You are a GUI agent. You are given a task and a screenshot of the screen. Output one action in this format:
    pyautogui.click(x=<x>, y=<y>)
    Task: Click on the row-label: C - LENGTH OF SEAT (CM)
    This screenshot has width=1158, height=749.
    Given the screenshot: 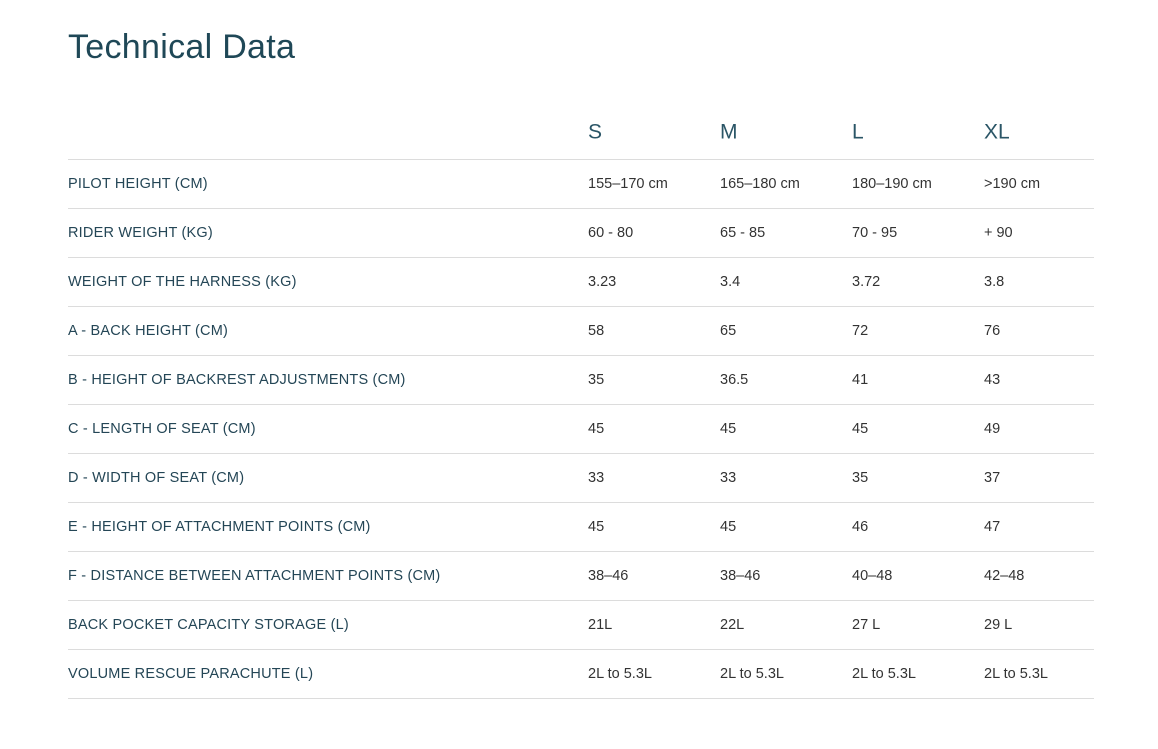 What is the action you would take?
    pyautogui.click(x=162, y=428)
    